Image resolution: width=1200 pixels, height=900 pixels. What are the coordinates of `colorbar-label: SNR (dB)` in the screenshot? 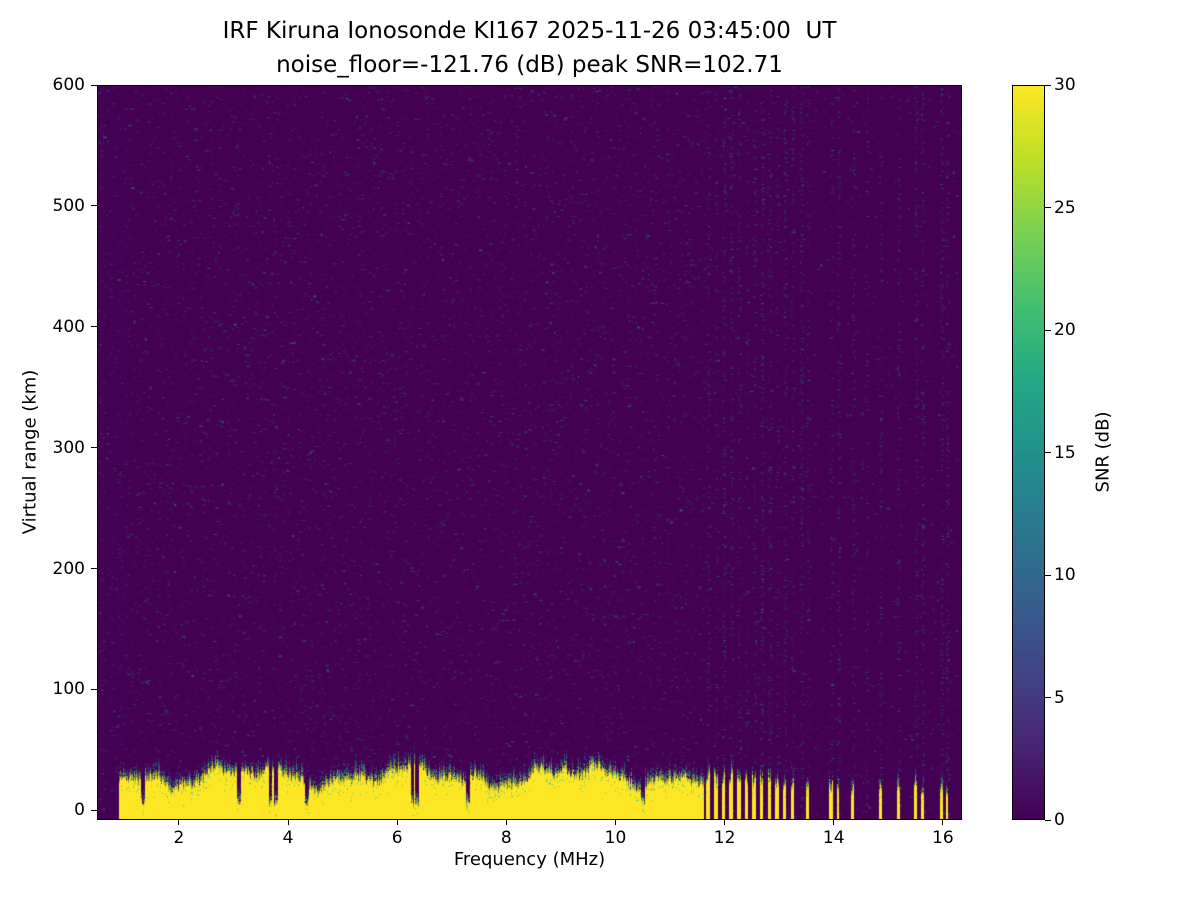 It's located at (1103, 452).